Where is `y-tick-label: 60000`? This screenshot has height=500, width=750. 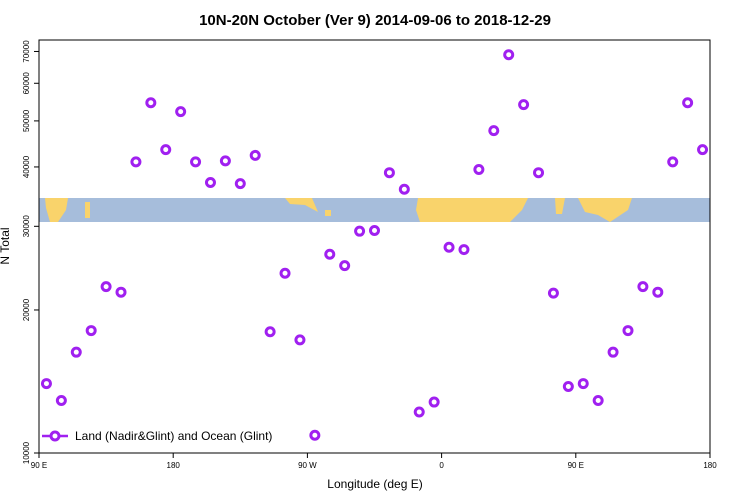 y-tick-label: 60000 is located at coordinates (26, 83).